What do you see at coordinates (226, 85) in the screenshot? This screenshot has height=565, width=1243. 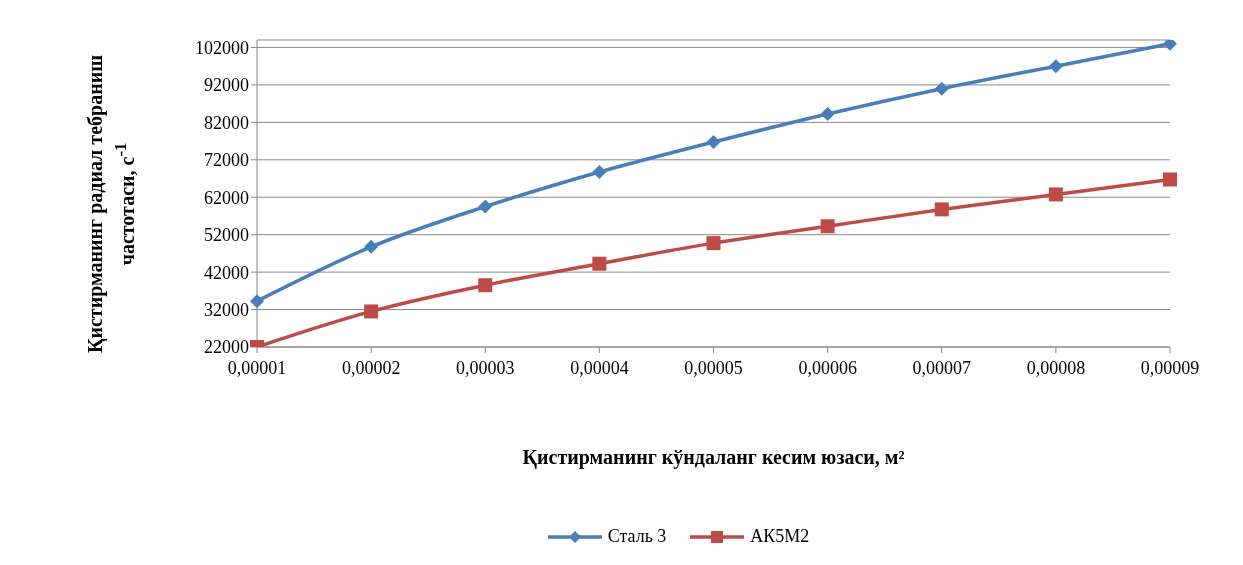 I see `y-tick-label: 92000` at bounding box center [226, 85].